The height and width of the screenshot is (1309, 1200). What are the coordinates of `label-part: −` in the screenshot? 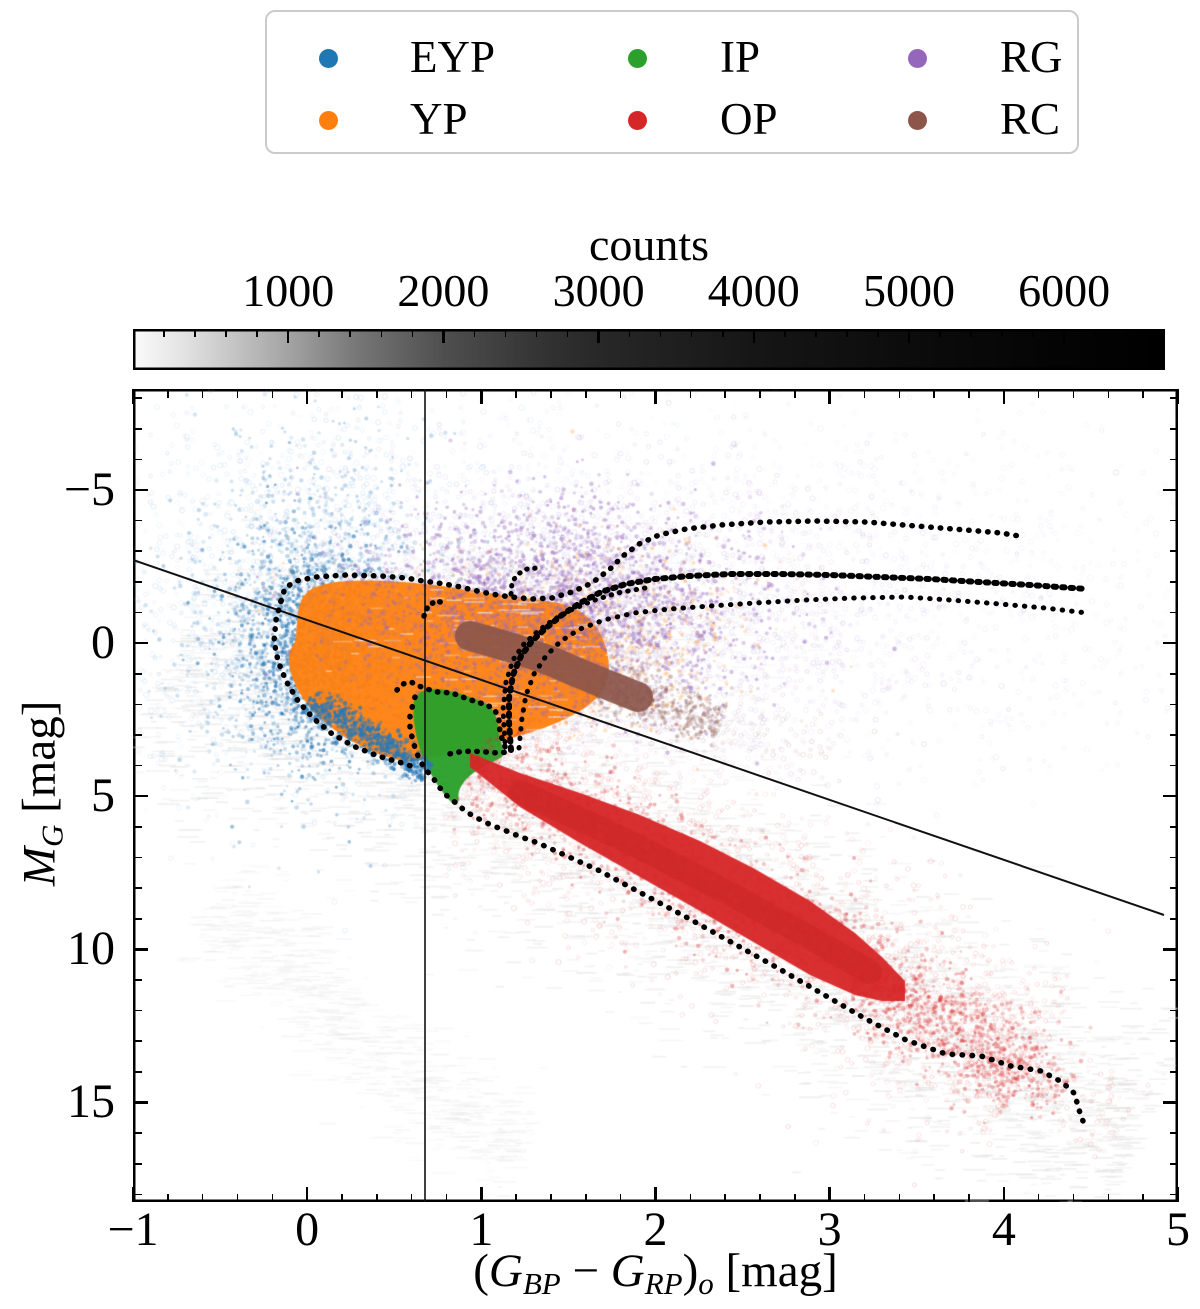 It's located at (585, 1271).